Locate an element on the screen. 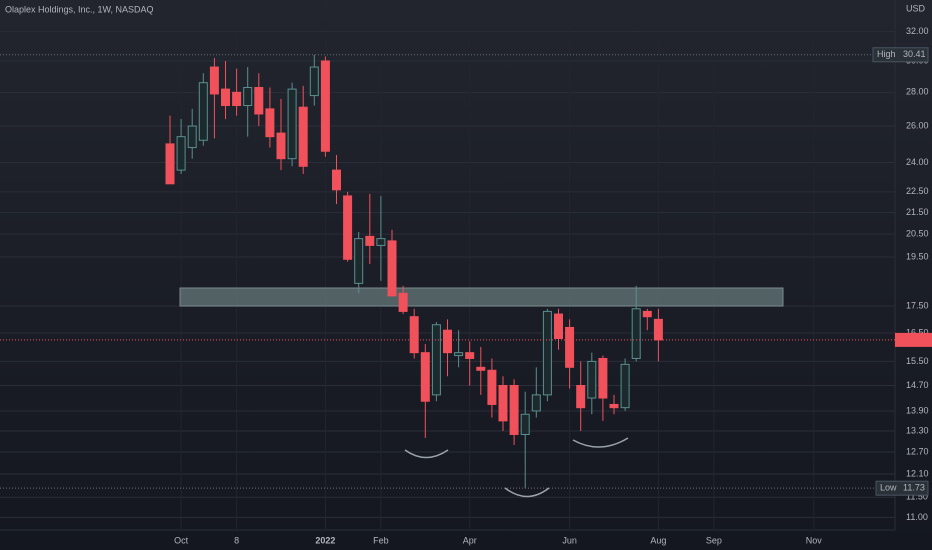  y-tick-label: 21.50 is located at coordinates (917, 212).